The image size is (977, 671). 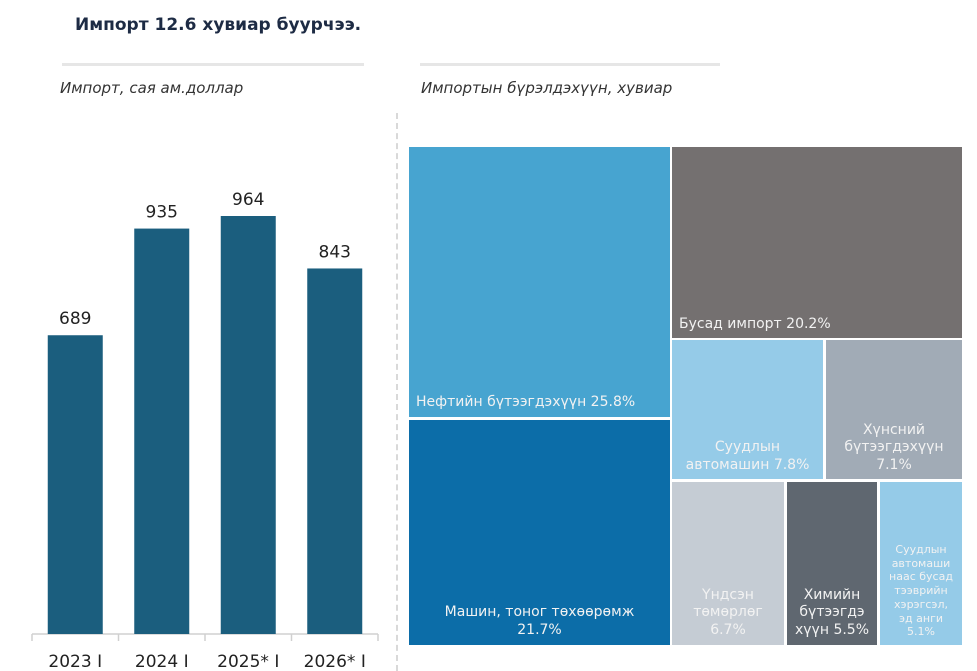 I want to click on x-tick-label: 2025* I, so click(x=248, y=661).